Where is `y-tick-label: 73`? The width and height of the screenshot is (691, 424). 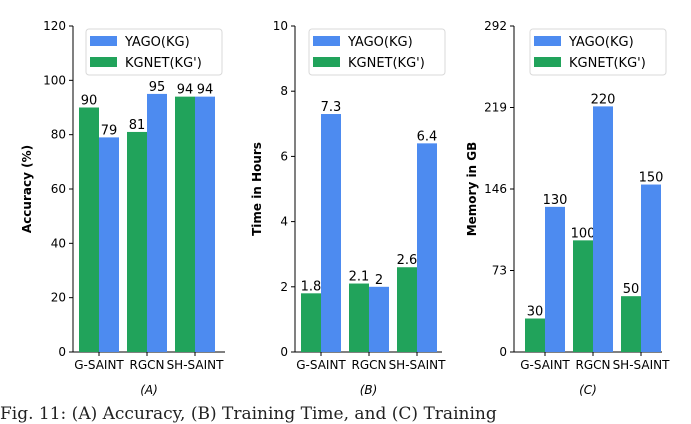 y-tick-label: 73 is located at coordinates (499, 271).